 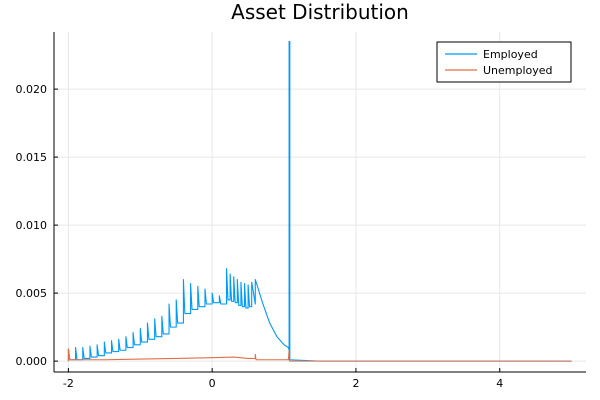 What do you see at coordinates (518, 70) in the screenshot?
I see `legend-label-unemployed: Unemployed` at bounding box center [518, 70].